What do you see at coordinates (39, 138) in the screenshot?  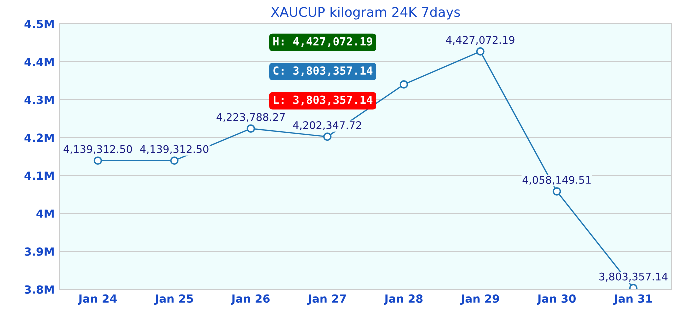 I see `y-tick-label: 4.2M` at bounding box center [39, 138].